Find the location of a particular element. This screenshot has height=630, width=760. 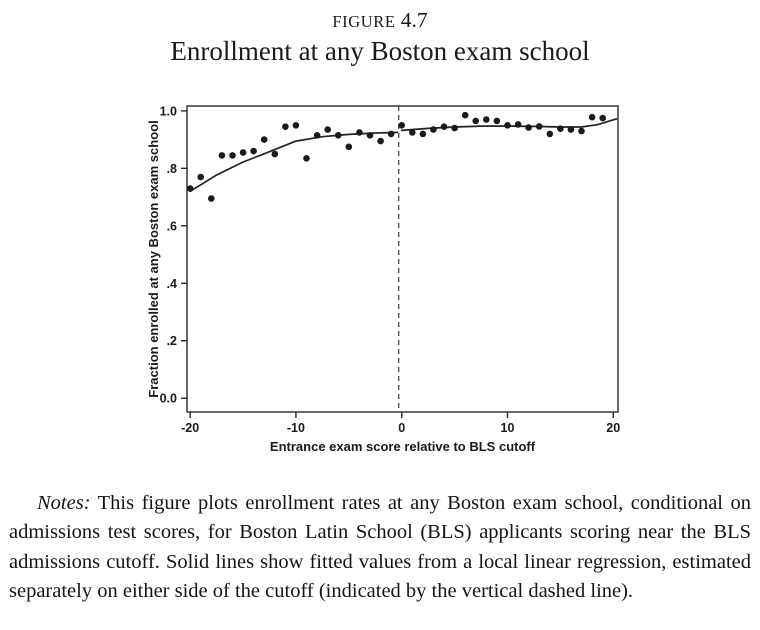

y-tick-label: .2 is located at coordinates (172, 341).